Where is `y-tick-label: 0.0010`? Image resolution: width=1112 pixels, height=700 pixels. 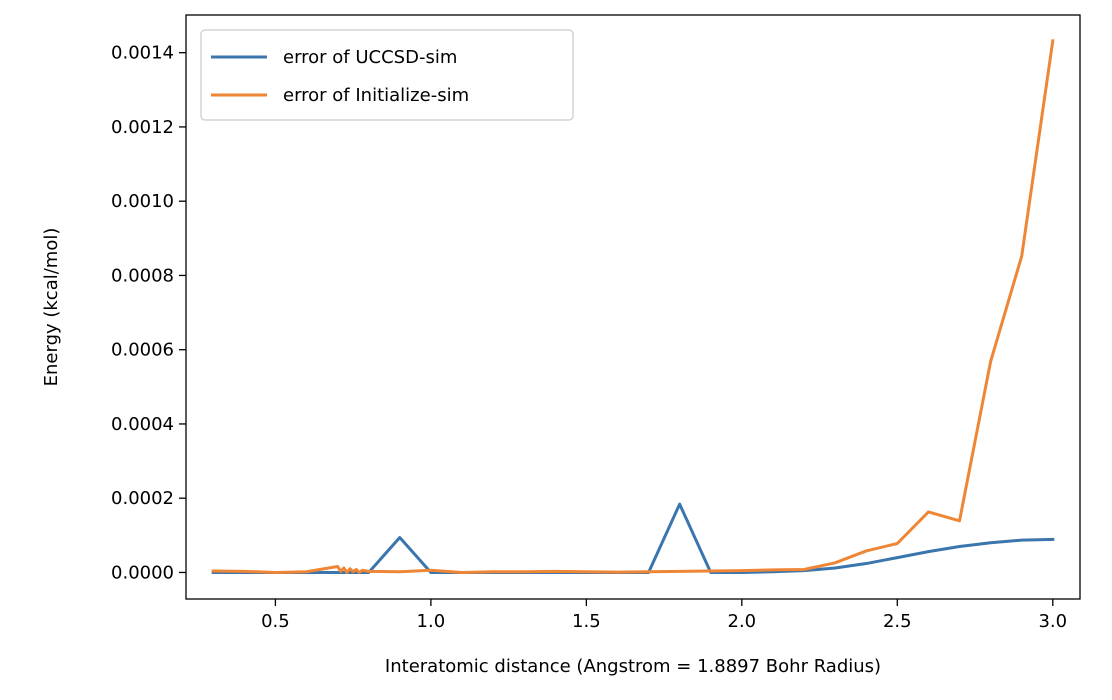
y-tick-label: 0.0010 is located at coordinates (142, 201).